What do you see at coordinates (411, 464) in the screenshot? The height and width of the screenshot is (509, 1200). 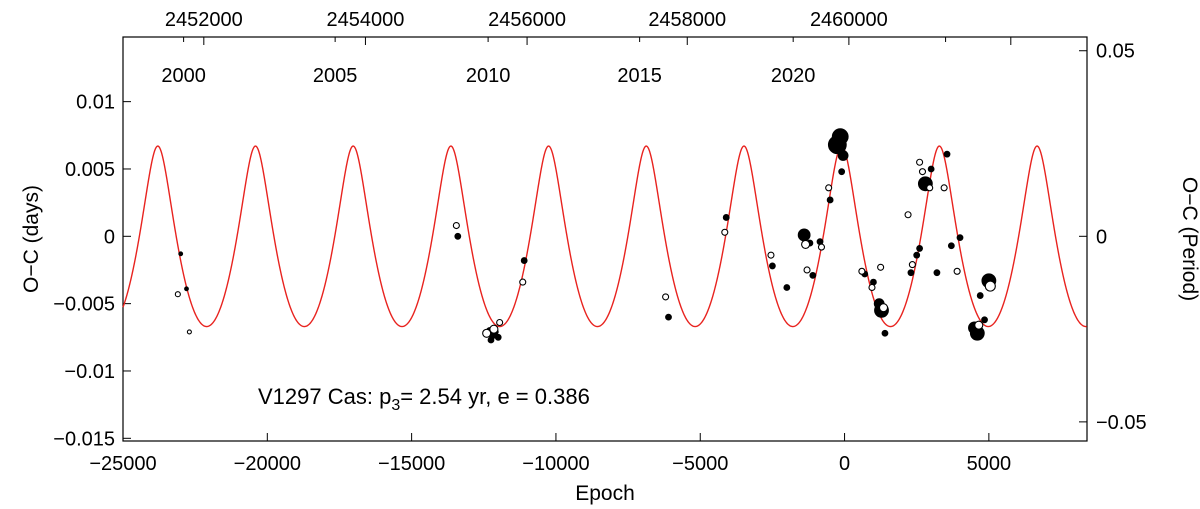 I see `x-tick-label: −15000` at bounding box center [411, 464].